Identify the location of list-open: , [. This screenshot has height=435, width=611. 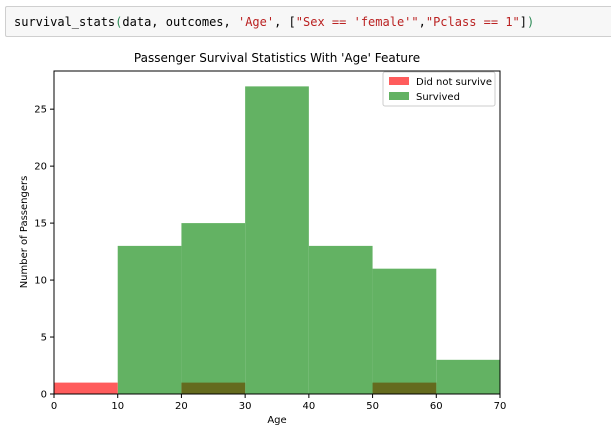
(285, 22).